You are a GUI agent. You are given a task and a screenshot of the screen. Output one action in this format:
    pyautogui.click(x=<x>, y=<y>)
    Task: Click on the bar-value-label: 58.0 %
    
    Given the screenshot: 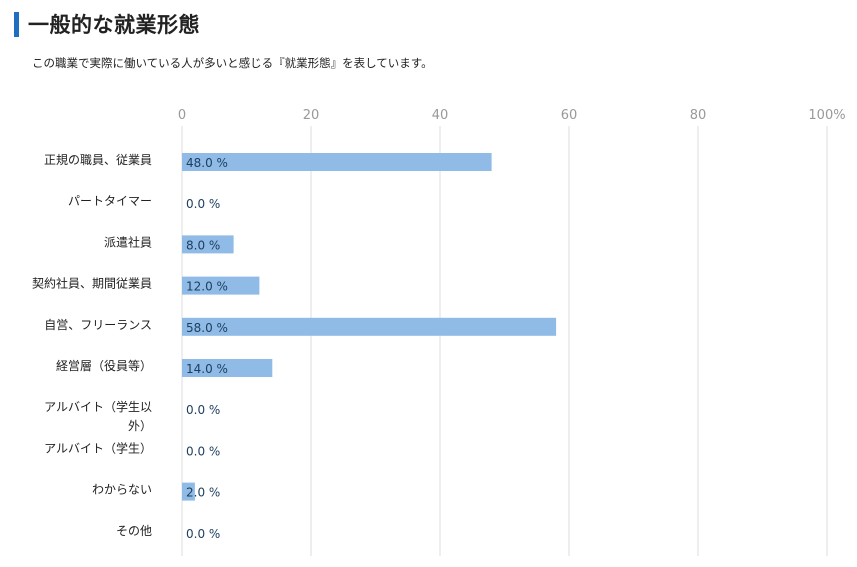 What is the action you would take?
    pyautogui.click(x=207, y=328)
    